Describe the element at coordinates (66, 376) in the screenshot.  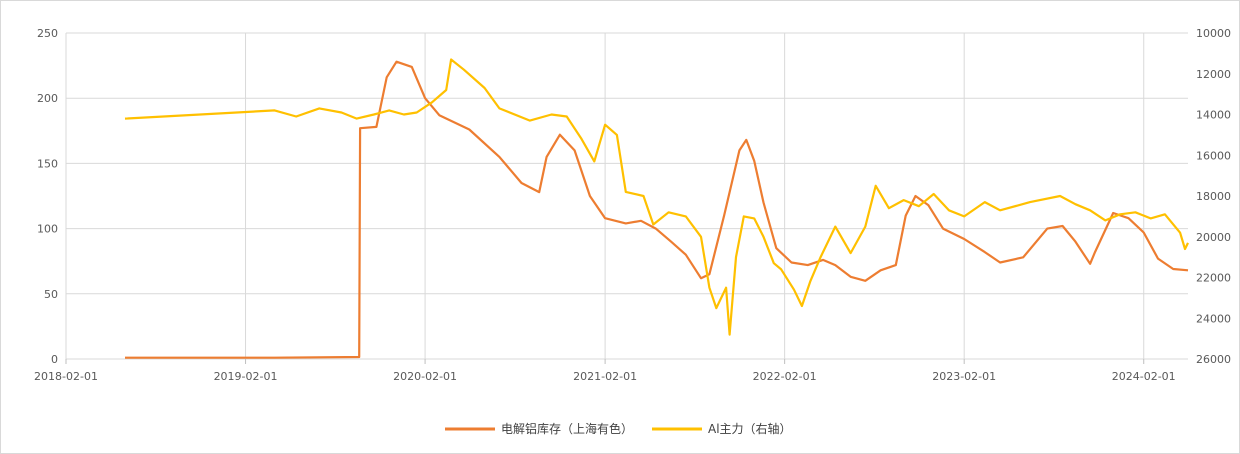
I see `x-tick-label: 2018-02-01` at that location.